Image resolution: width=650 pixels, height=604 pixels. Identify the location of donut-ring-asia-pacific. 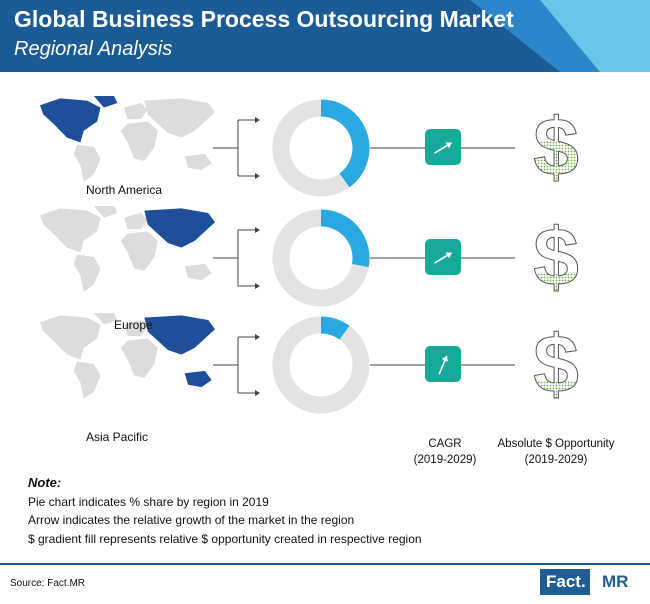
(321, 365).